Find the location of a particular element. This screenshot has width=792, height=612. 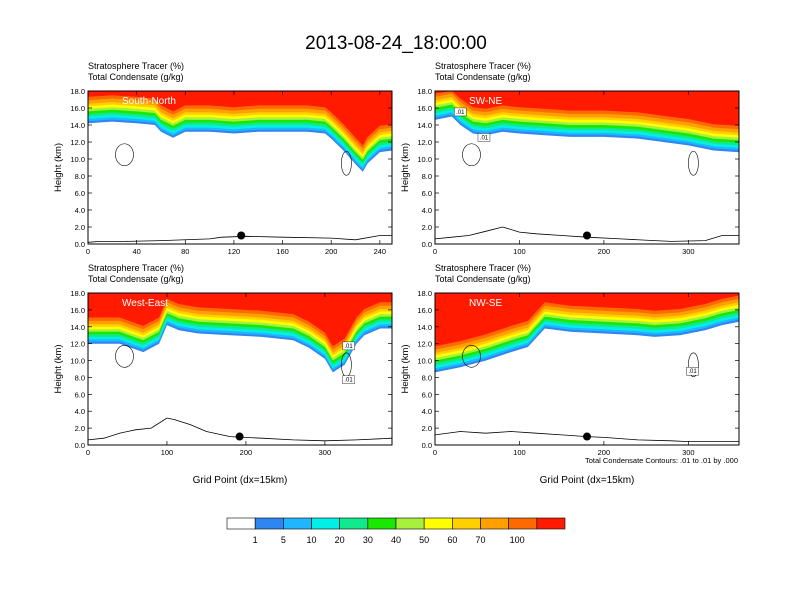

panel-label: South-North is located at coordinates (149, 101).